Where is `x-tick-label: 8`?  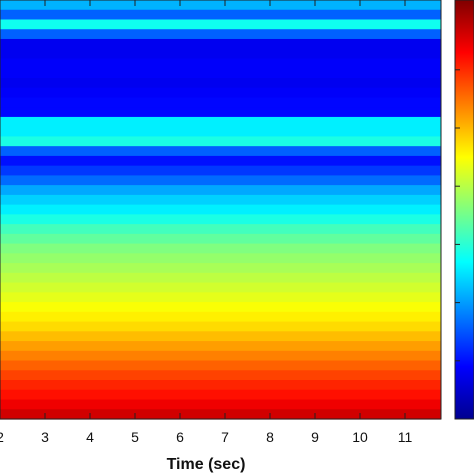
x-tick-label: 8 is located at coordinates (270, 437).